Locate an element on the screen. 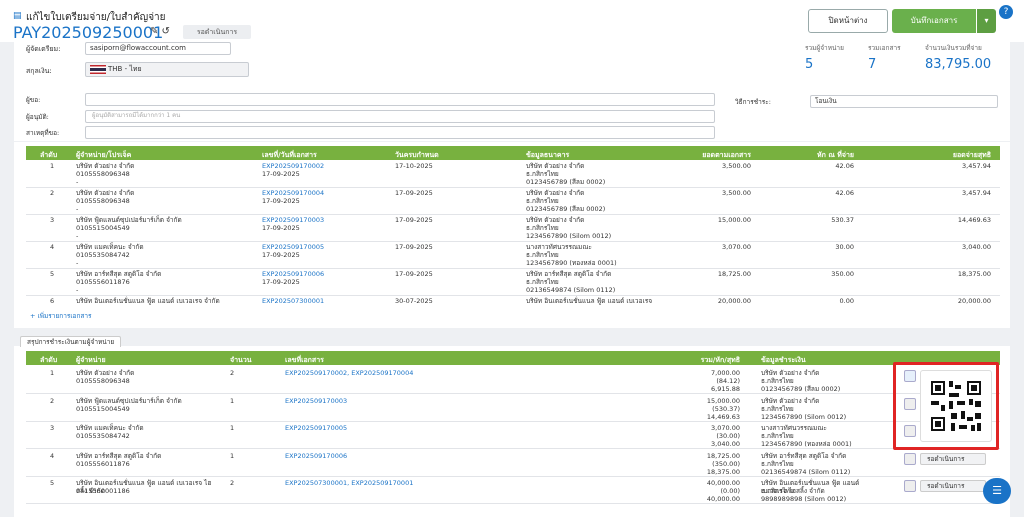 The image size is (1024, 517). summary-tab: สรุปการชำระเงินตามผู้จำหน่าย is located at coordinates (71, 341).